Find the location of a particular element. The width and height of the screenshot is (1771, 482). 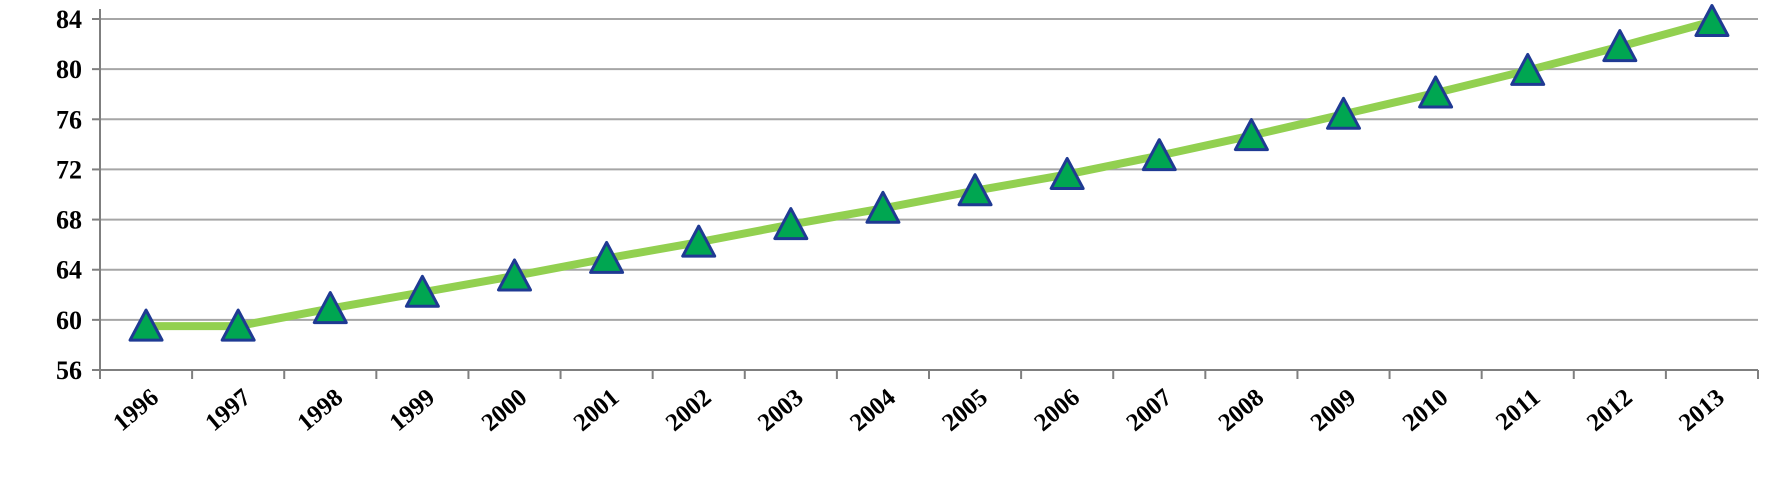

x-tick-label: 2002 is located at coordinates (689, 410).